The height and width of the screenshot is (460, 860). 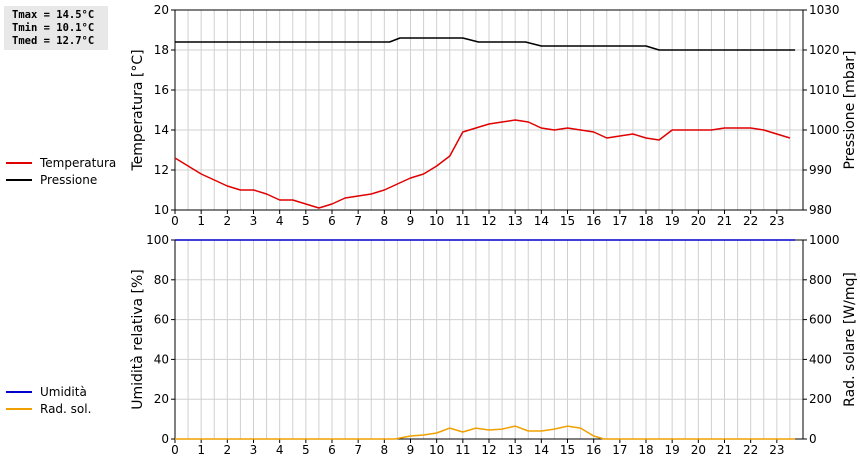 What do you see at coordinates (78, 162) in the screenshot?
I see `legend-label-temperatura: Temperatura` at bounding box center [78, 162].